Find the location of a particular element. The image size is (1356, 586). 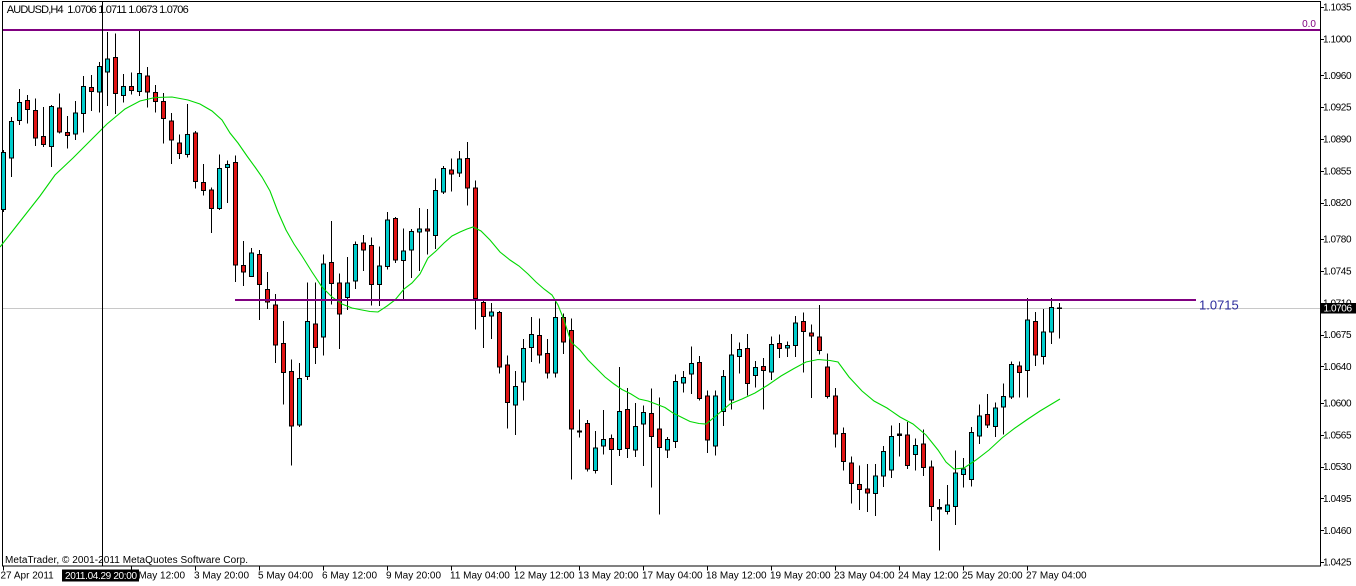

svg-text: 3 May 20:00 is located at coordinates (221, 576).